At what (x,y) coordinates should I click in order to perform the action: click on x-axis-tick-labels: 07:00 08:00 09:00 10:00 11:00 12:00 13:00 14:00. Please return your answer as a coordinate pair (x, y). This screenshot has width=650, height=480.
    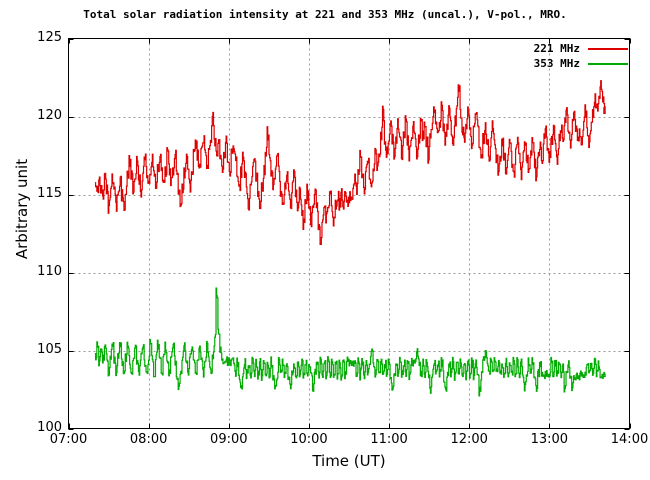
    Looking at the image, I should click on (325, 442).